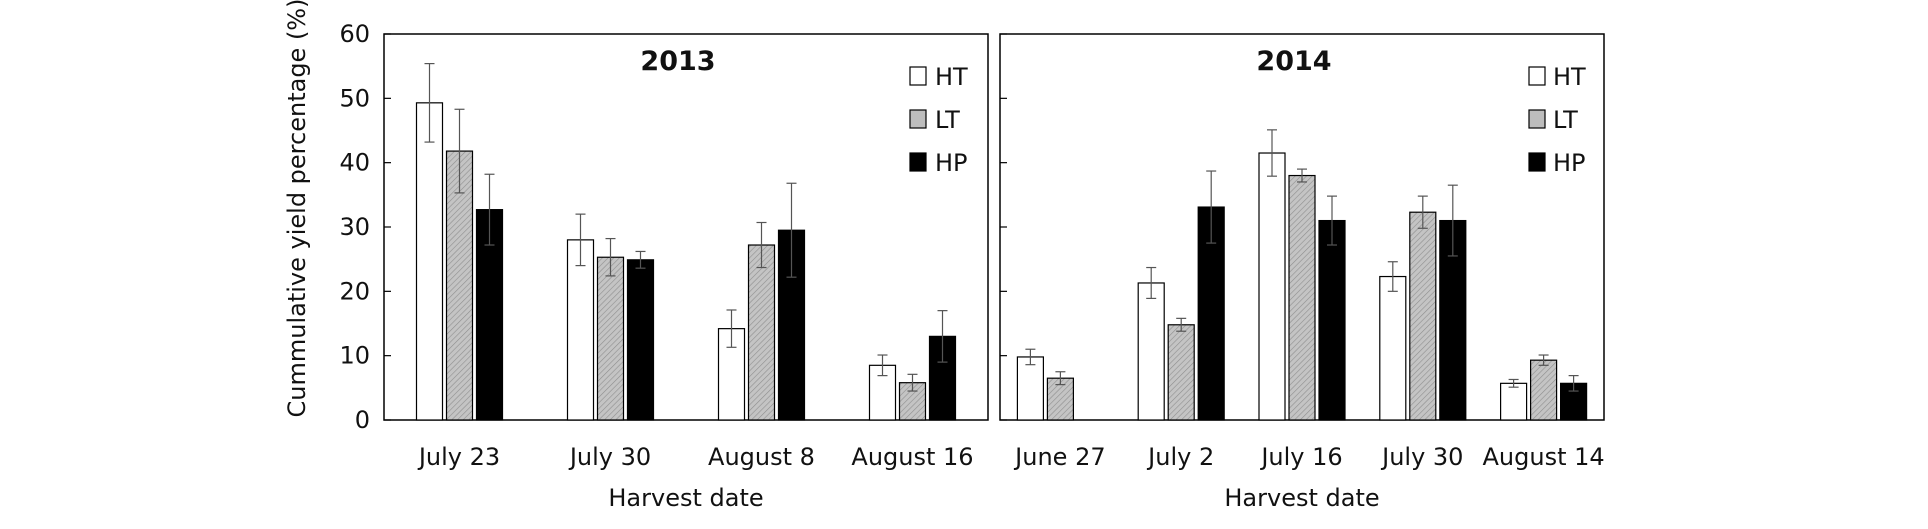  What do you see at coordinates (1300, 457) in the screenshot?
I see `x-tick-label: July 16` at bounding box center [1300, 457].